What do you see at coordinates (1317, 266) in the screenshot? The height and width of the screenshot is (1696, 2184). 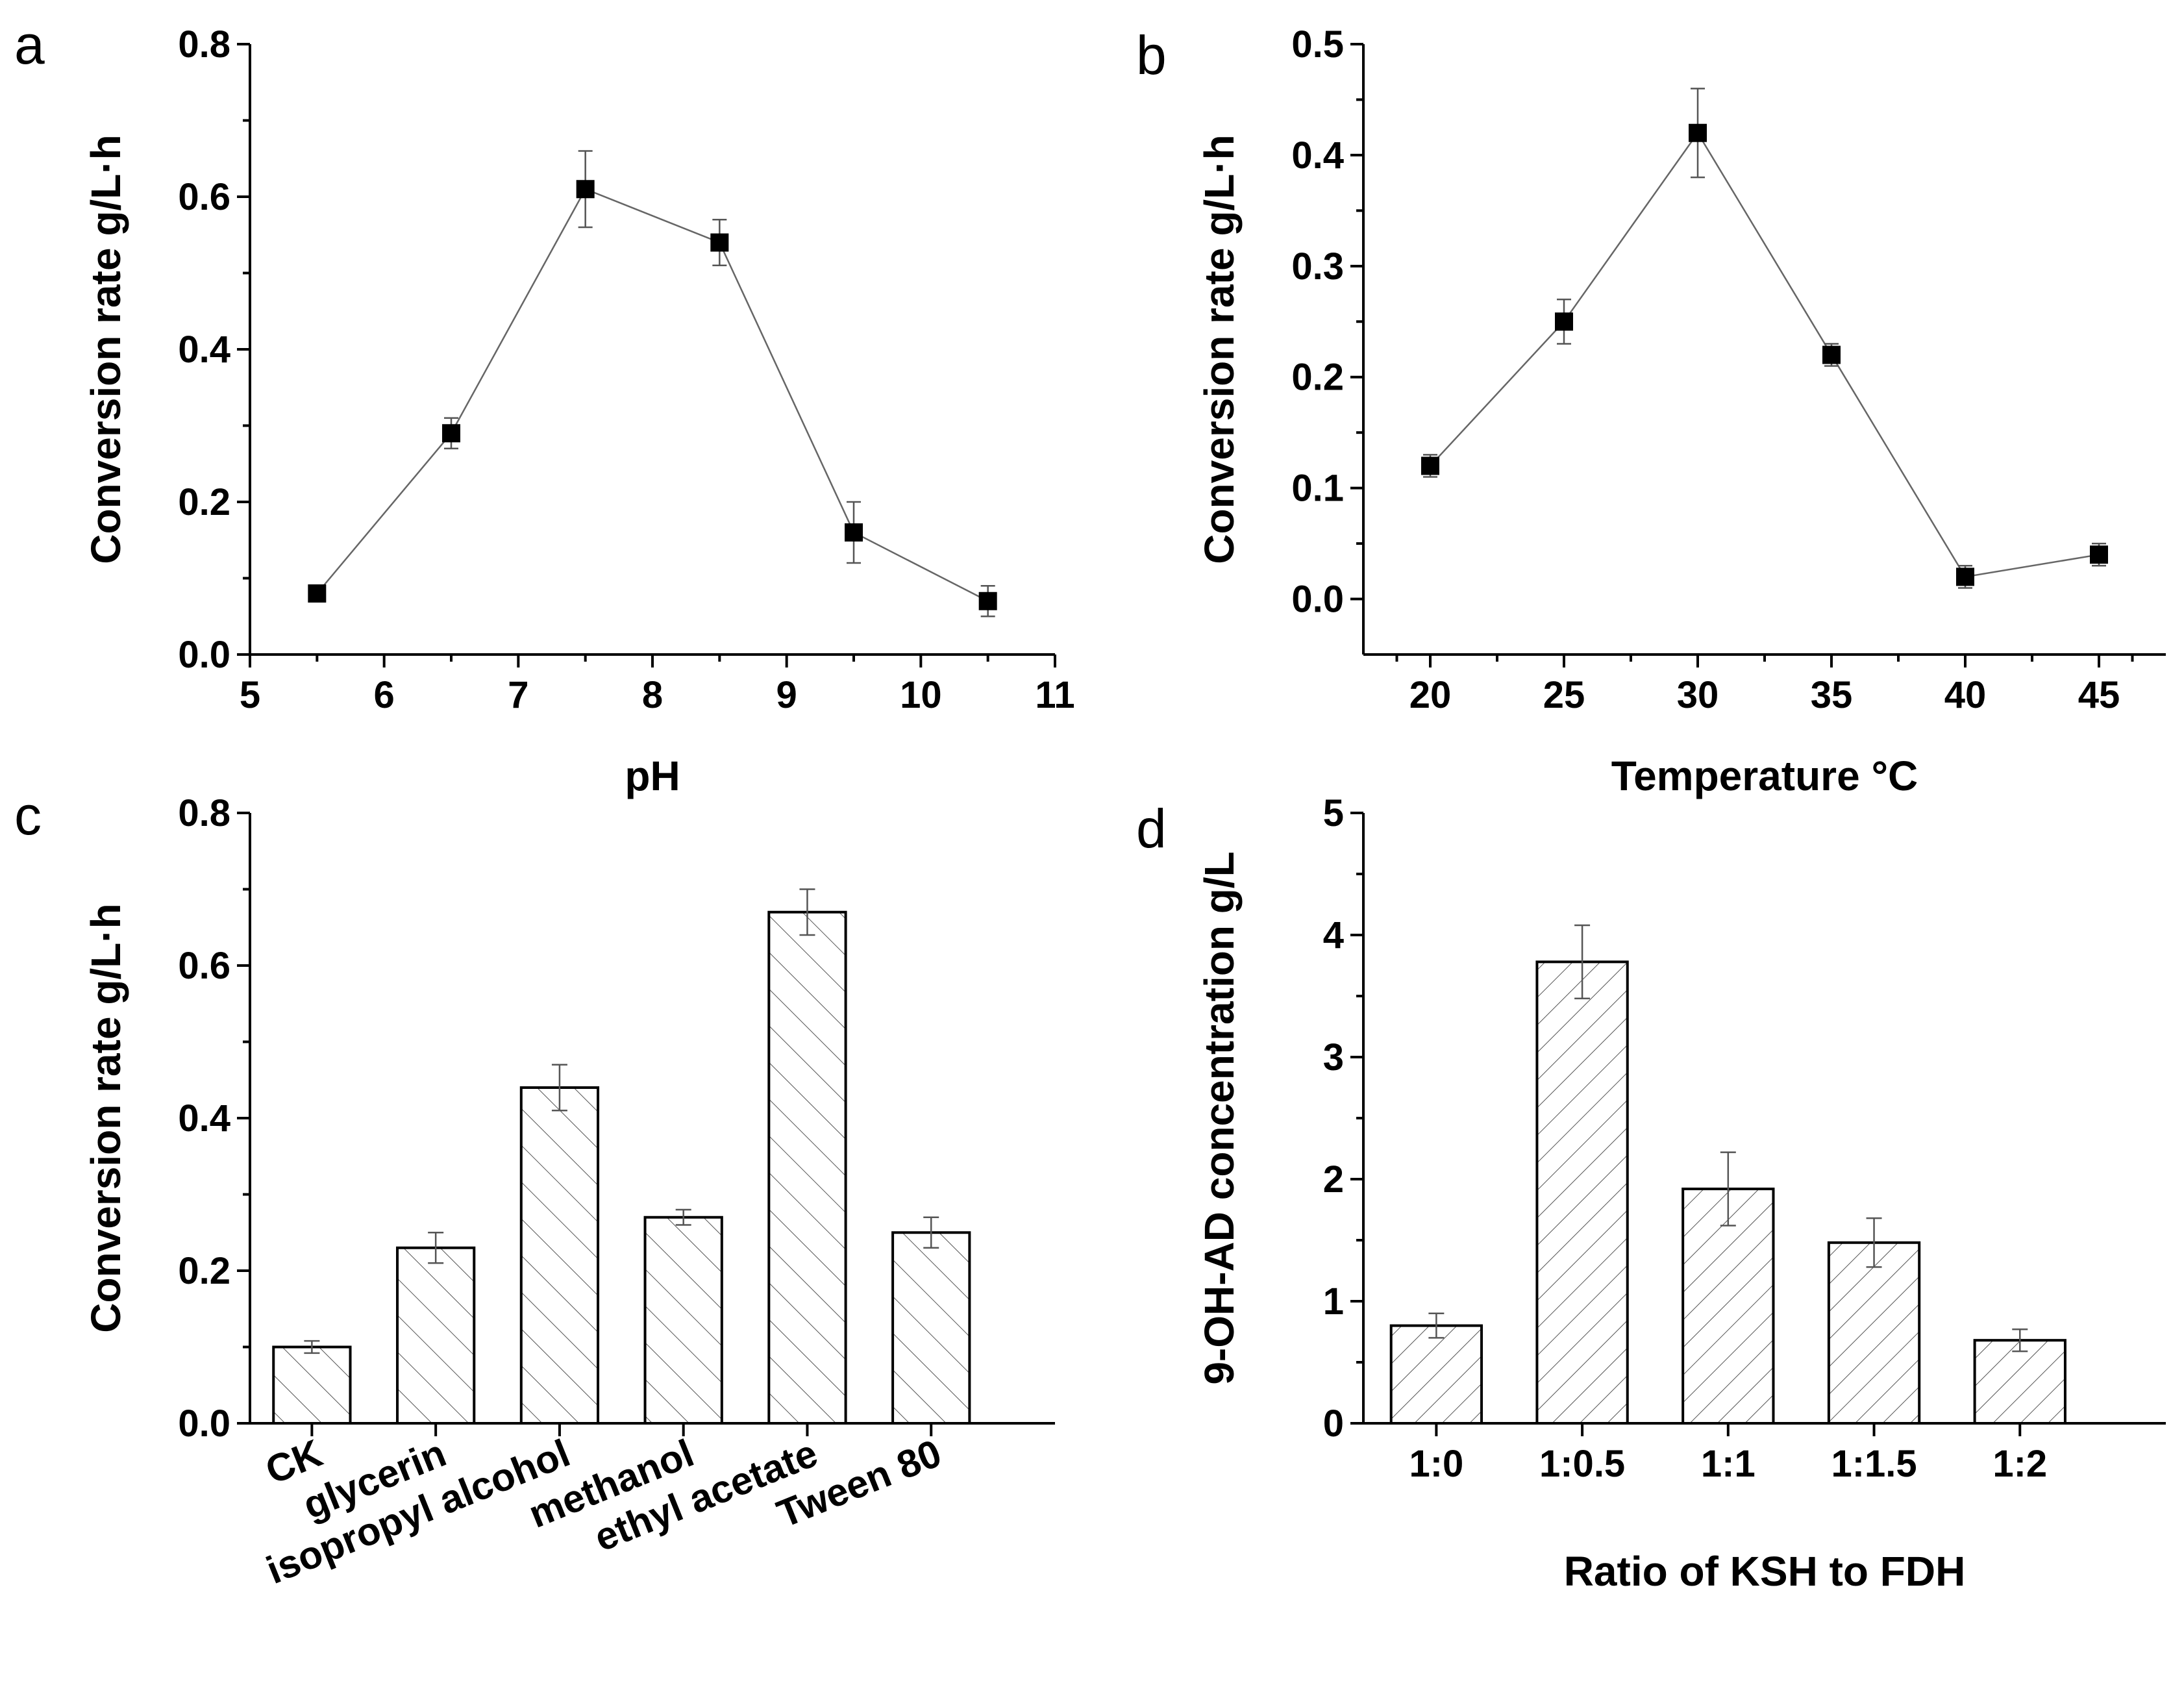 I see `y-tick-label: 0.3` at bounding box center [1317, 266].